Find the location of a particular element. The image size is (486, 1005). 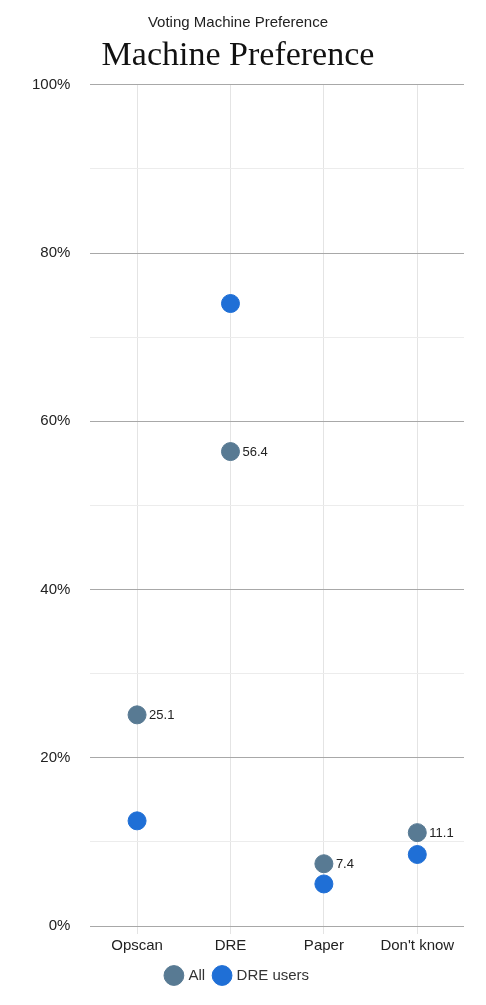

chart-title: Voting Machine Preference is located at coordinates (238, 22).